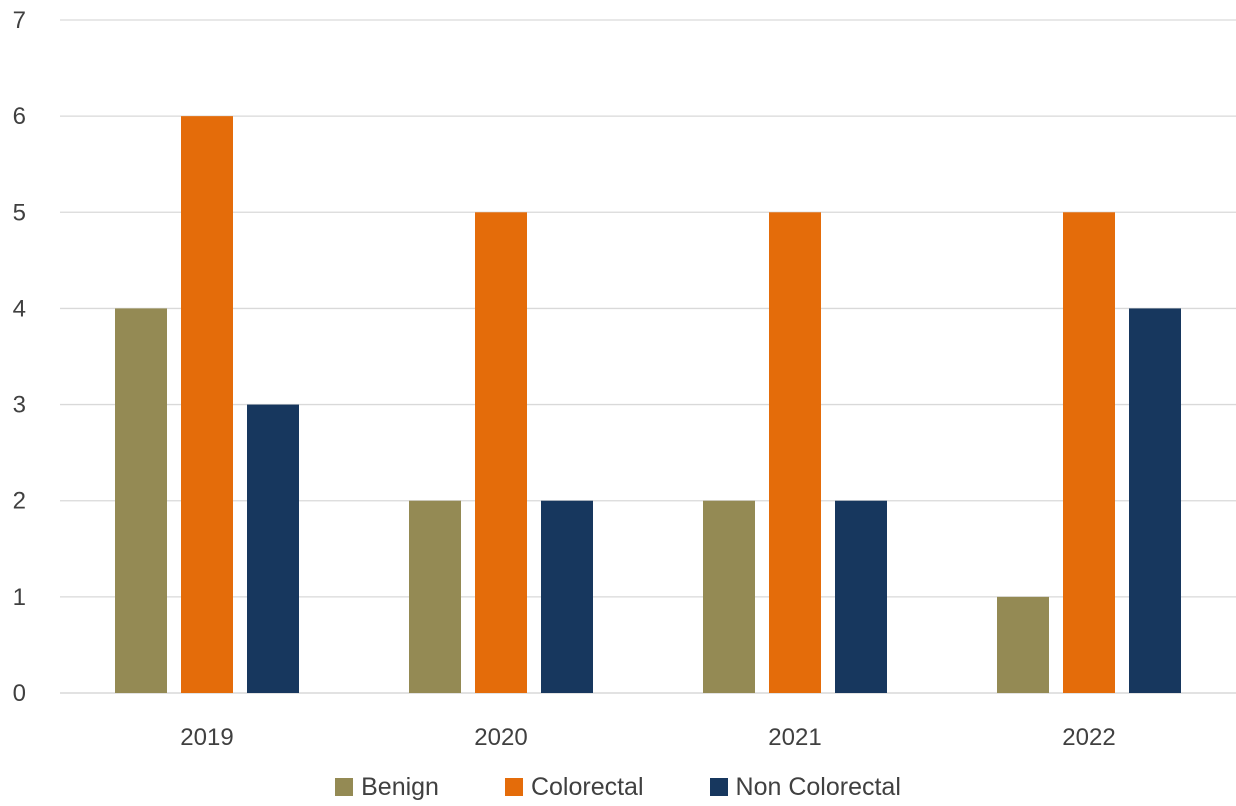 The height and width of the screenshot is (806, 1236). I want to click on legend-label-non-colorectal: Non Colorectal, so click(818, 786).